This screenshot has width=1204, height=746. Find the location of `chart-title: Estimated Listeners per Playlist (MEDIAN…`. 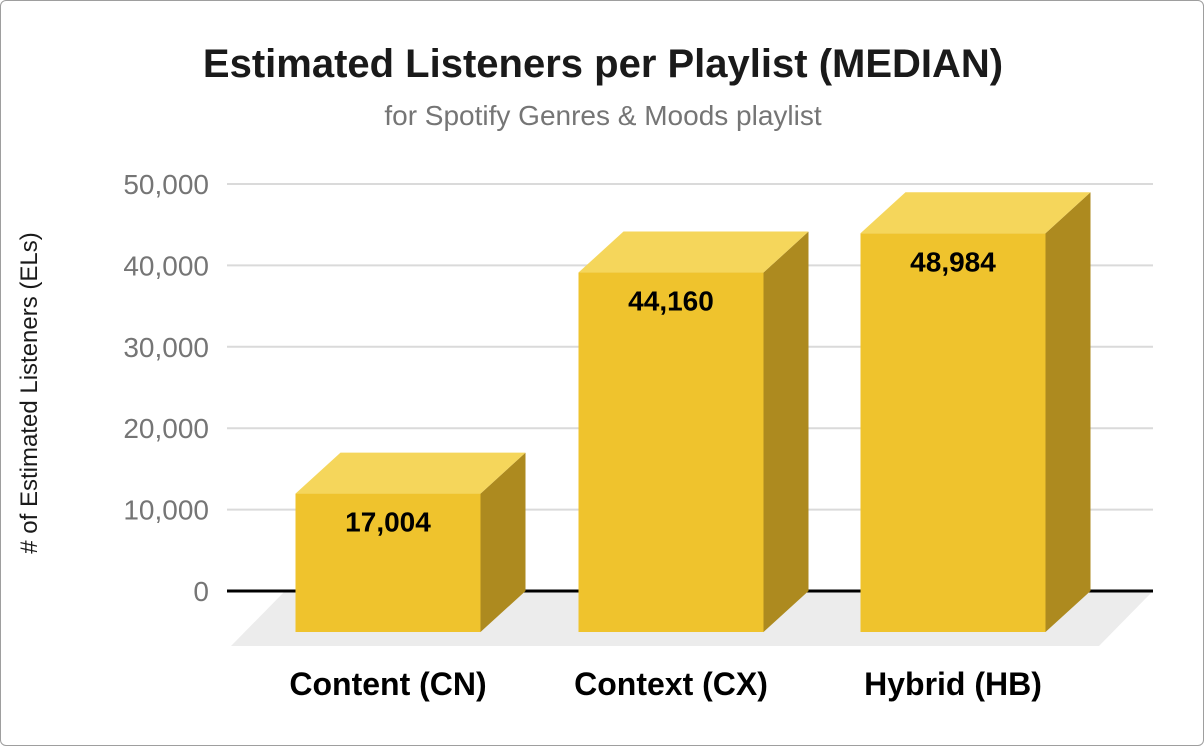

chart-title: Estimated Listeners per Playlist (MEDIAN… is located at coordinates (603, 64).